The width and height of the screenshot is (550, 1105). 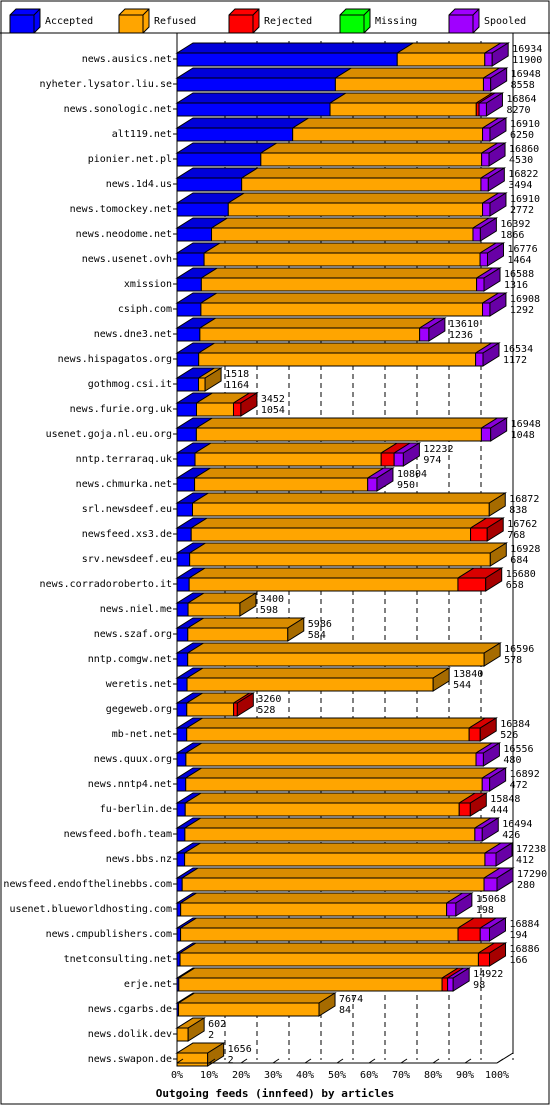 What do you see at coordinates (396, 21) in the screenshot?
I see `legend-label-missing: Missing` at bounding box center [396, 21].